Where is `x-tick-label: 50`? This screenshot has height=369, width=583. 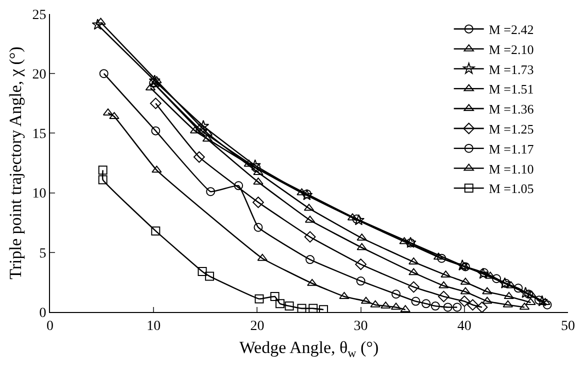 x-tick-label: 50 is located at coordinates (568, 326).